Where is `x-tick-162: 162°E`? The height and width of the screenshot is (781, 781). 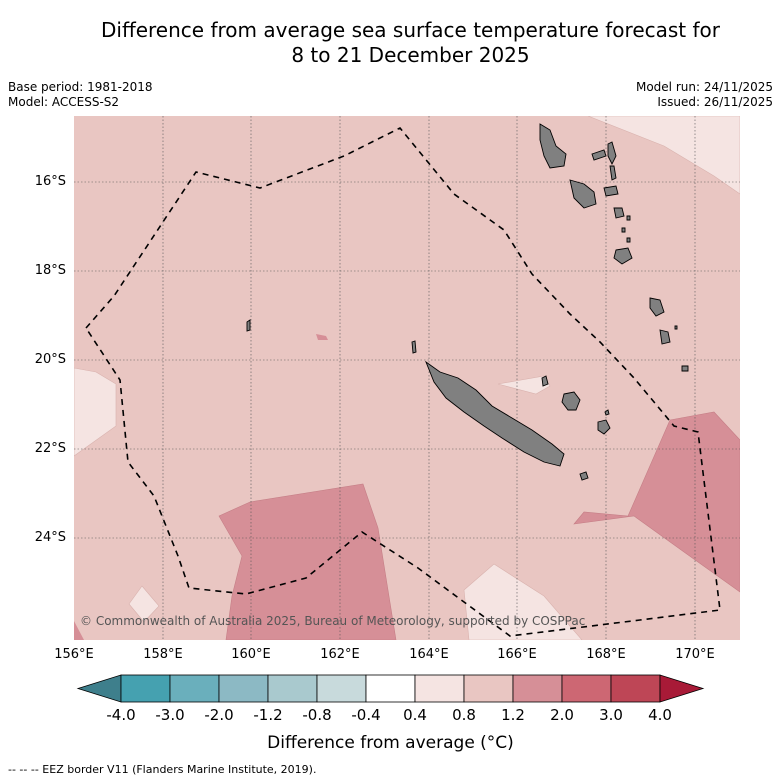
x-tick-162: 162°E is located at coordinates (340, 654).